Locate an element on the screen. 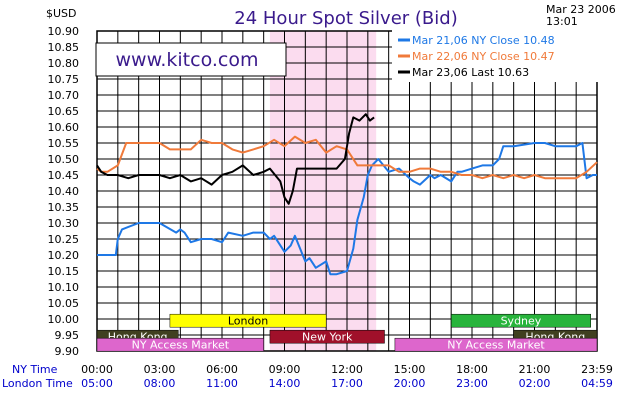 Image resolution: width=630 pixels, height=400 pixels. y-tick-label: 10.55 is located at coordinates (64, 143).